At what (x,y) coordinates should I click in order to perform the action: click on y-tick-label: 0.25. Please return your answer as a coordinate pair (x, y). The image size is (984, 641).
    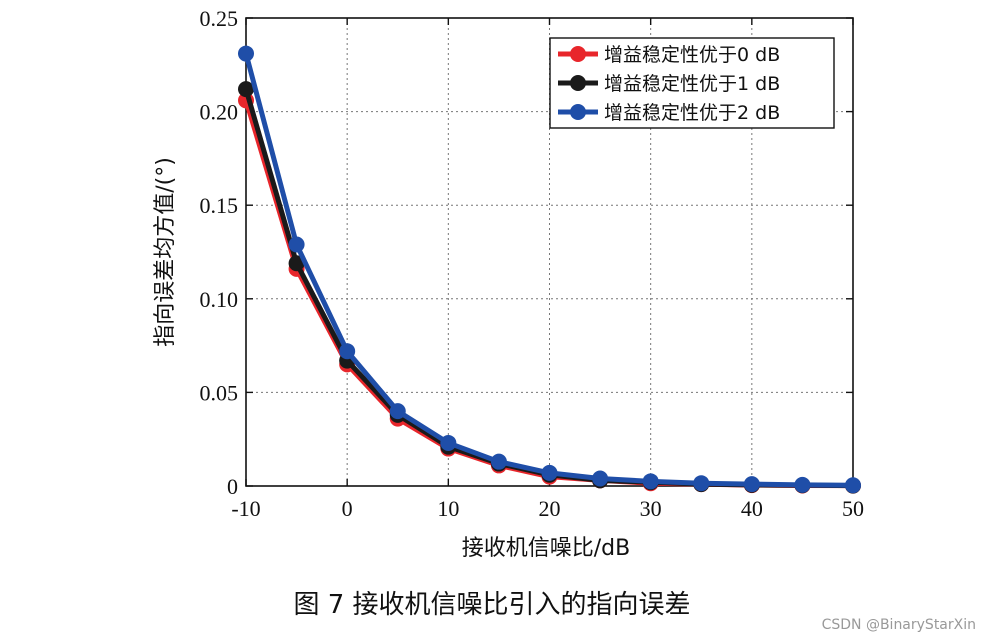
    Looking at the image, I should click on (219, 18).